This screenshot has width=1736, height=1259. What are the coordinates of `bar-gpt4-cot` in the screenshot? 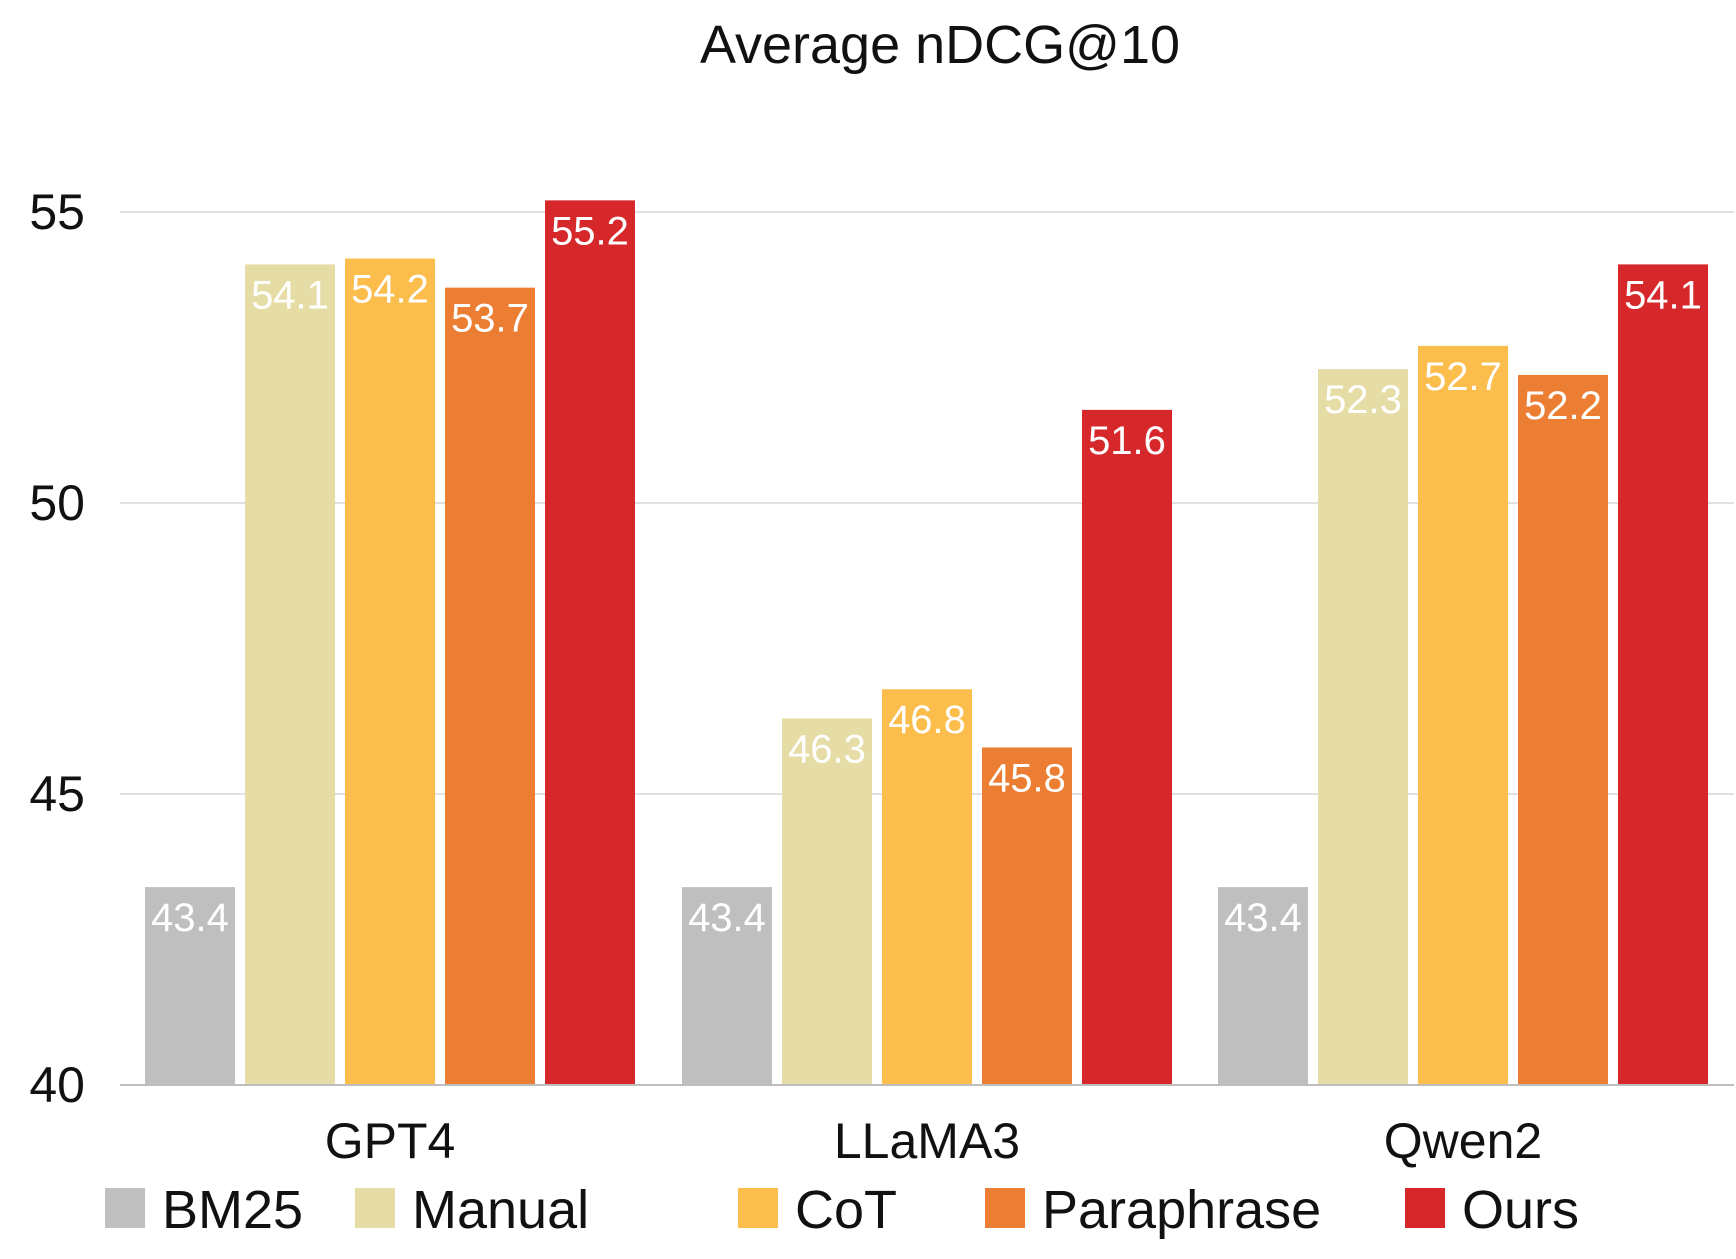 It's located at (390, 671).